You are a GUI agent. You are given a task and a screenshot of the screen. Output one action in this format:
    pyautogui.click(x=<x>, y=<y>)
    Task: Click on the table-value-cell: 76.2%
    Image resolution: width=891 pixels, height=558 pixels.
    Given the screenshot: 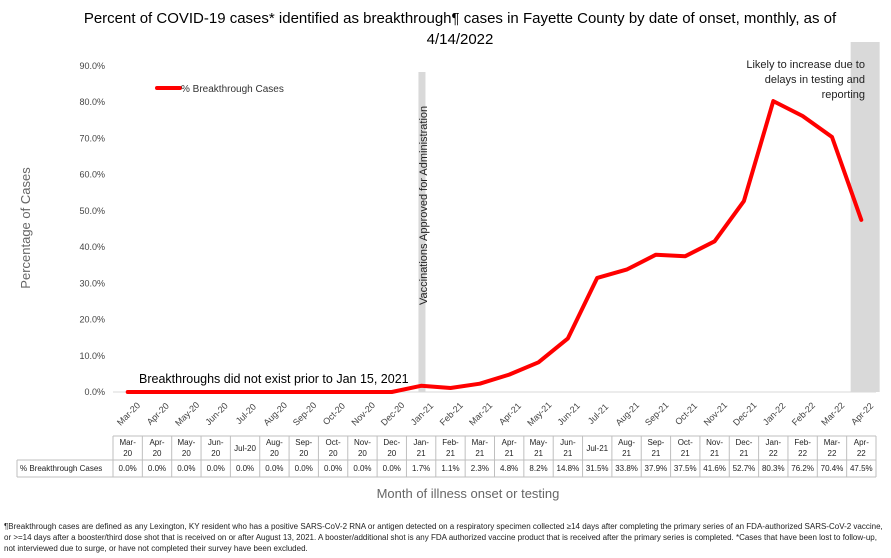 What is the action you would take?
    pyautogui.click(x=802, y=468)
    